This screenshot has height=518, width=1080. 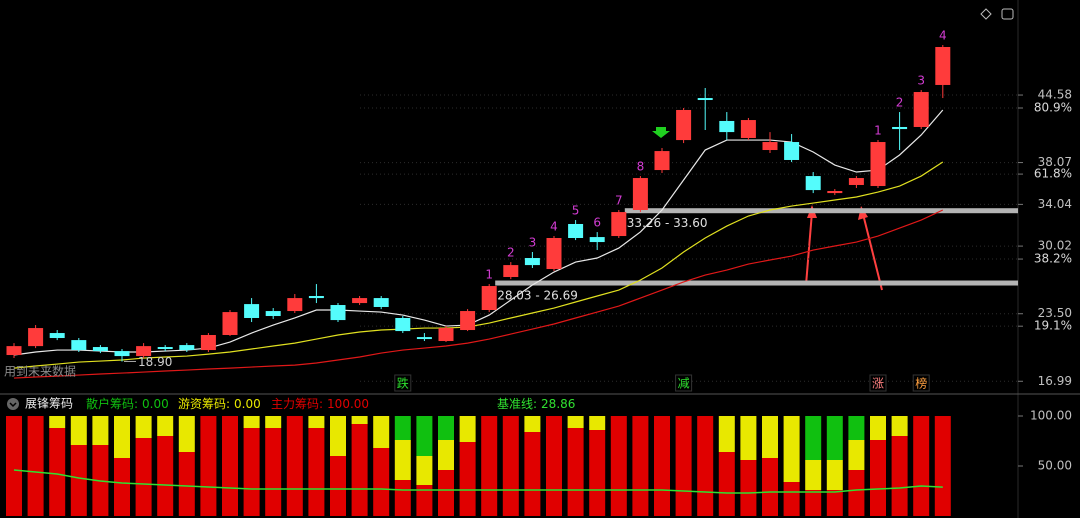 What do you see at coordinates (1055, 95) in the screenshot?
I see `y-tick-label: 44.58` at bounding box center [1055, 95].